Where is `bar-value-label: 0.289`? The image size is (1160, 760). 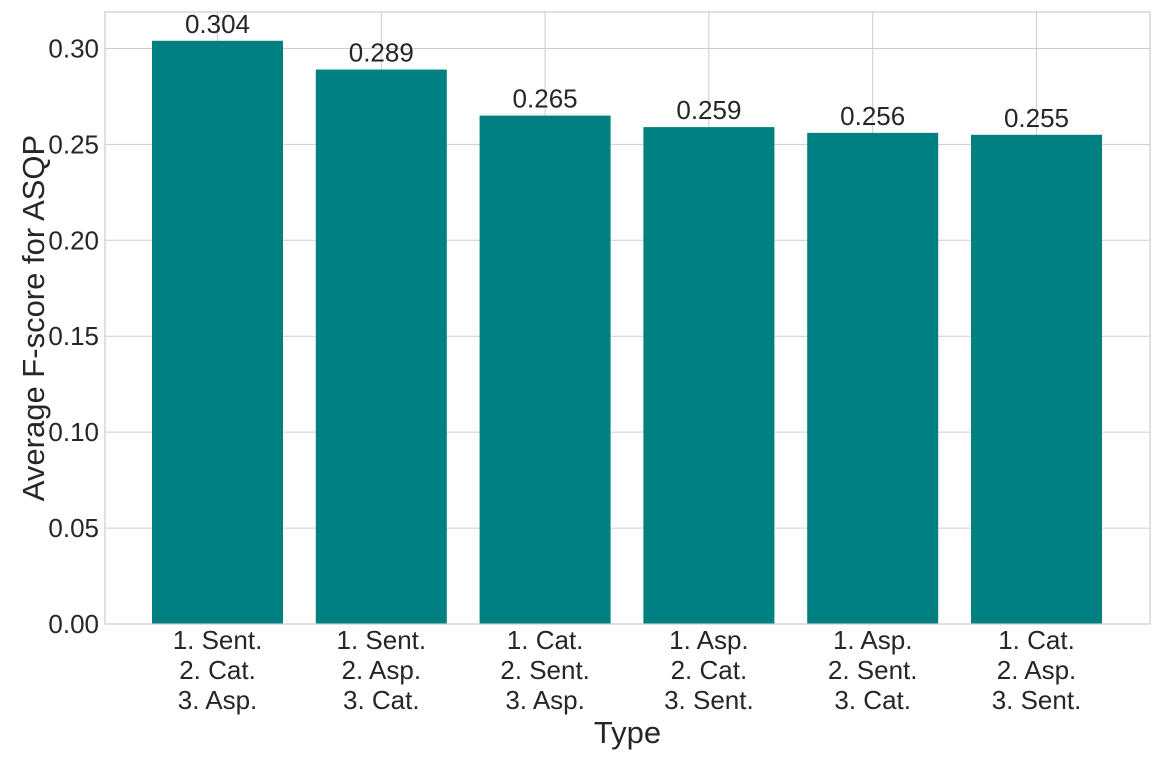 bar-value-label: 0.289 is located at coordinates (381, 53).